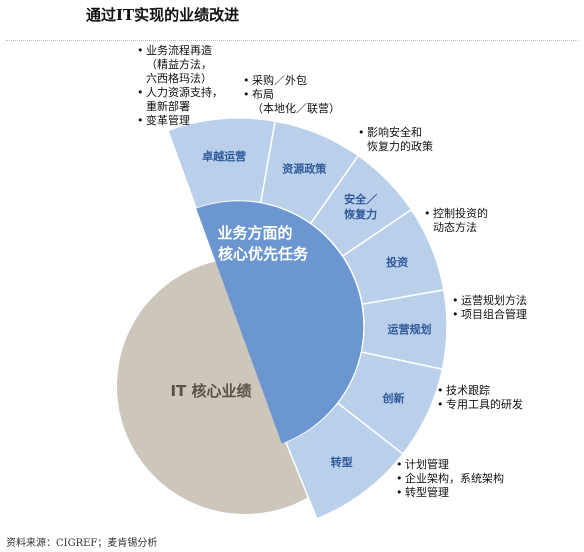  I want to click on note-item-text: 控制投资的, so click(460, 213).